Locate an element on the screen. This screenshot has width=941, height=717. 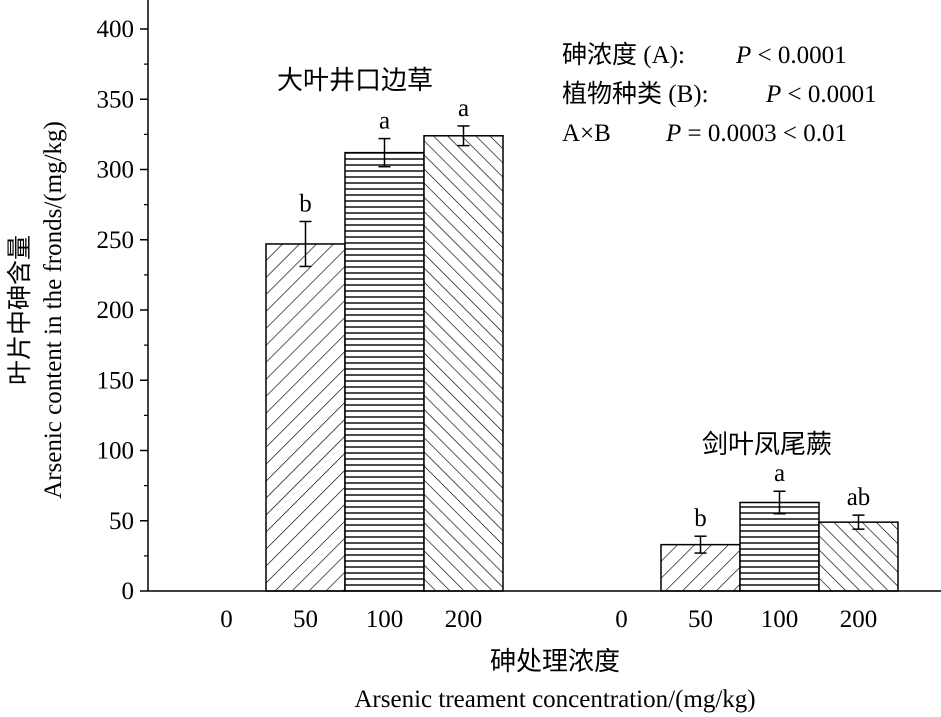
stat-line-2-p: P < 0.0001 is located at coordinates (821, 94).